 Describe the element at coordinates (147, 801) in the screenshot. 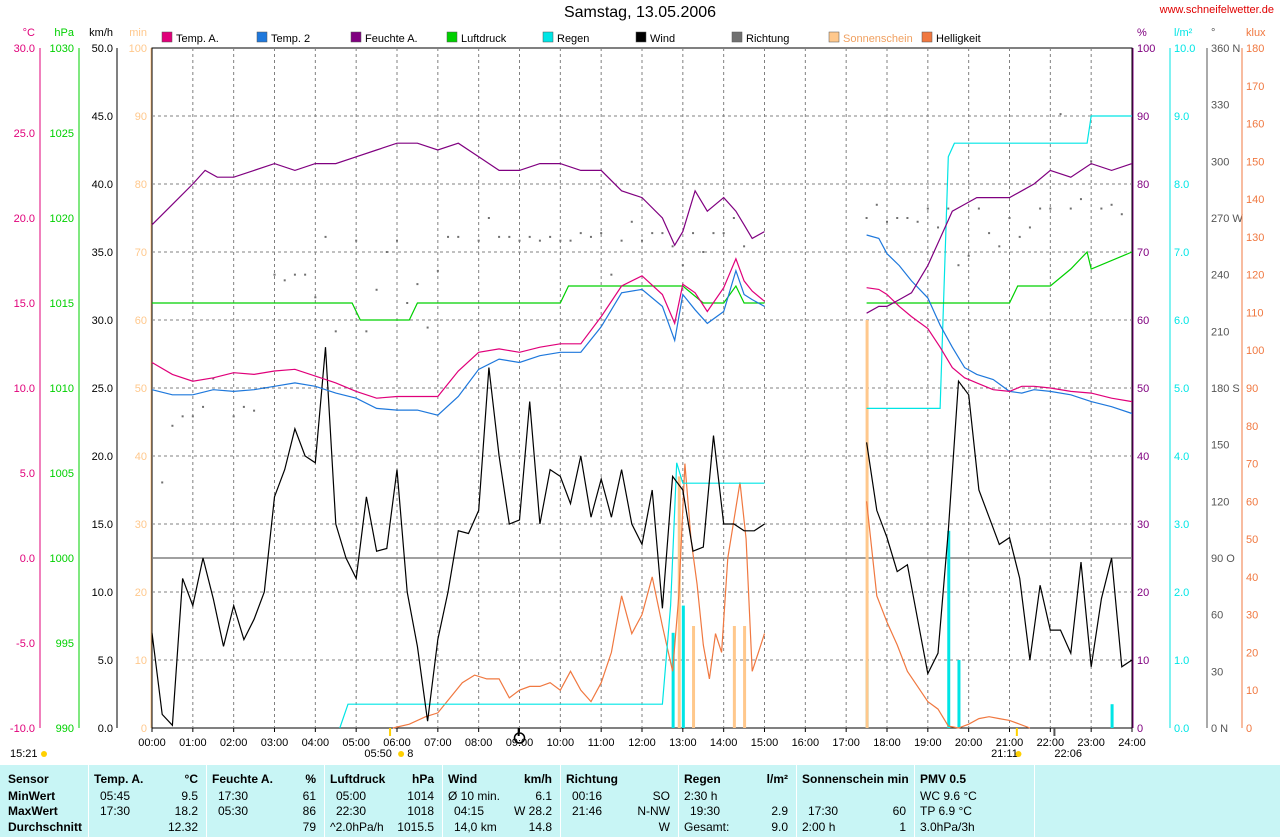

I see `stats-temp: Temp. A. °C 05:45 9.5 17:30 18.2 12.32` at that location.